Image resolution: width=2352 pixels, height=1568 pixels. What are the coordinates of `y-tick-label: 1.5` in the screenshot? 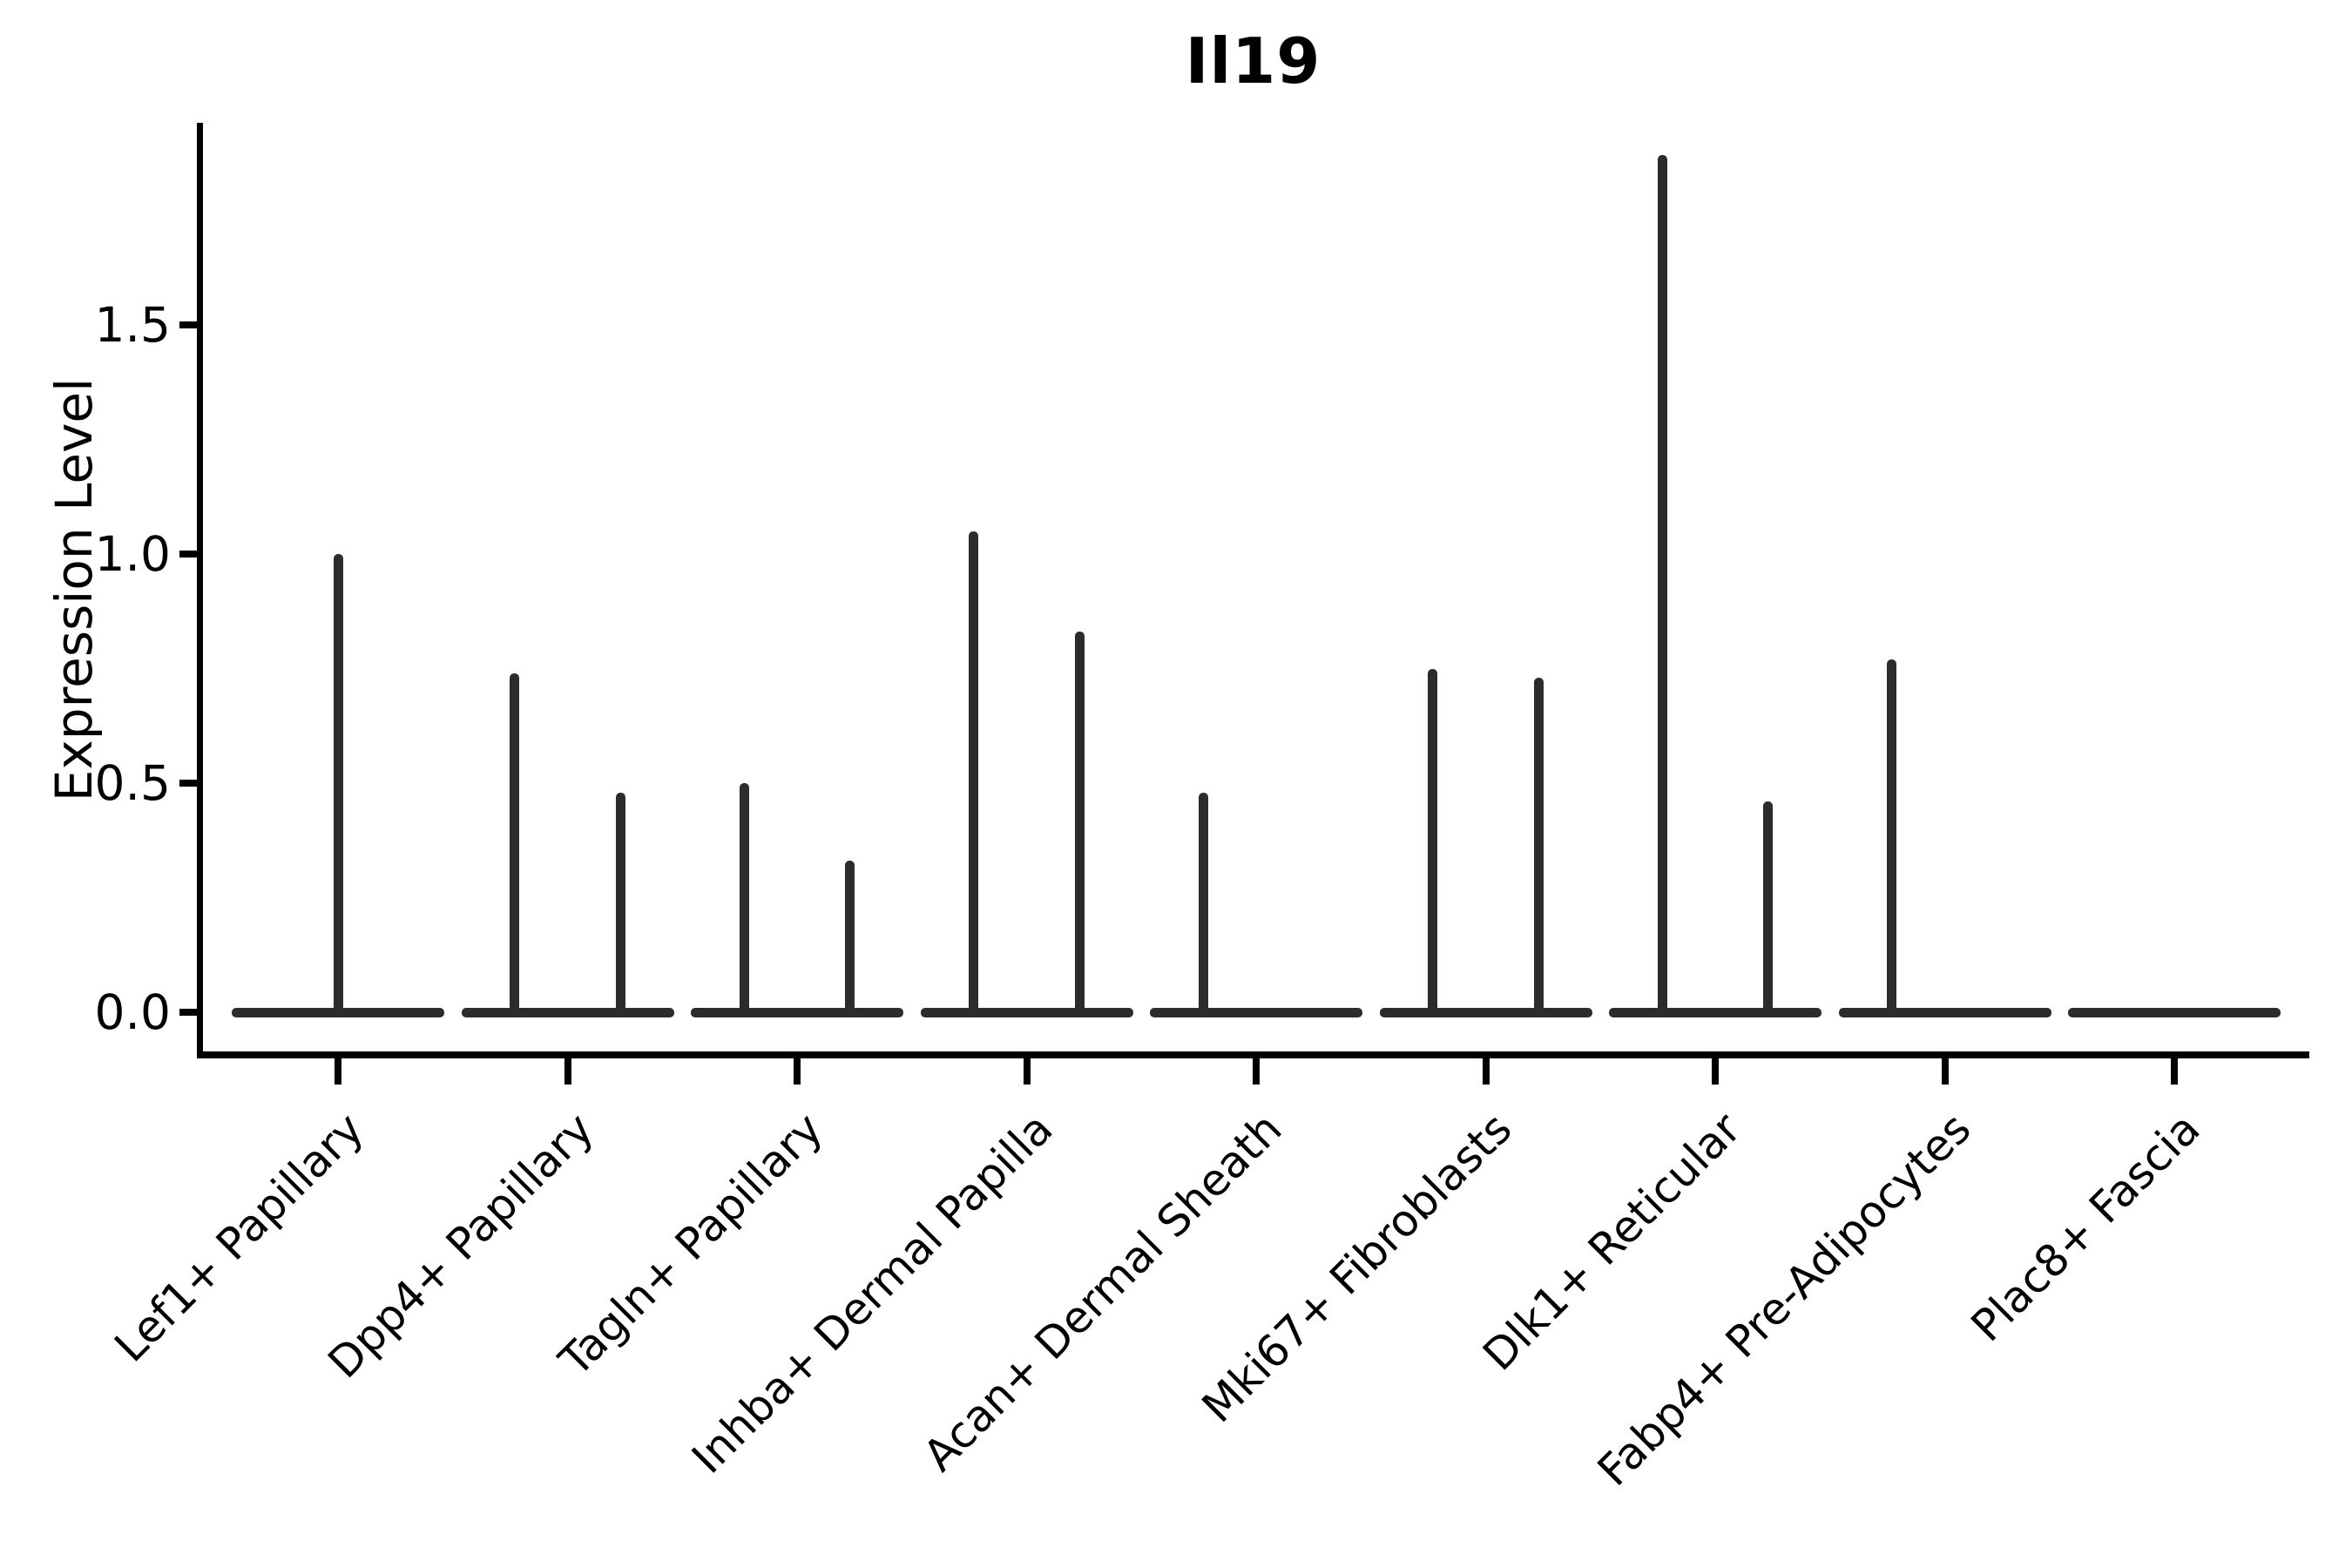 It's located at (132, 325).